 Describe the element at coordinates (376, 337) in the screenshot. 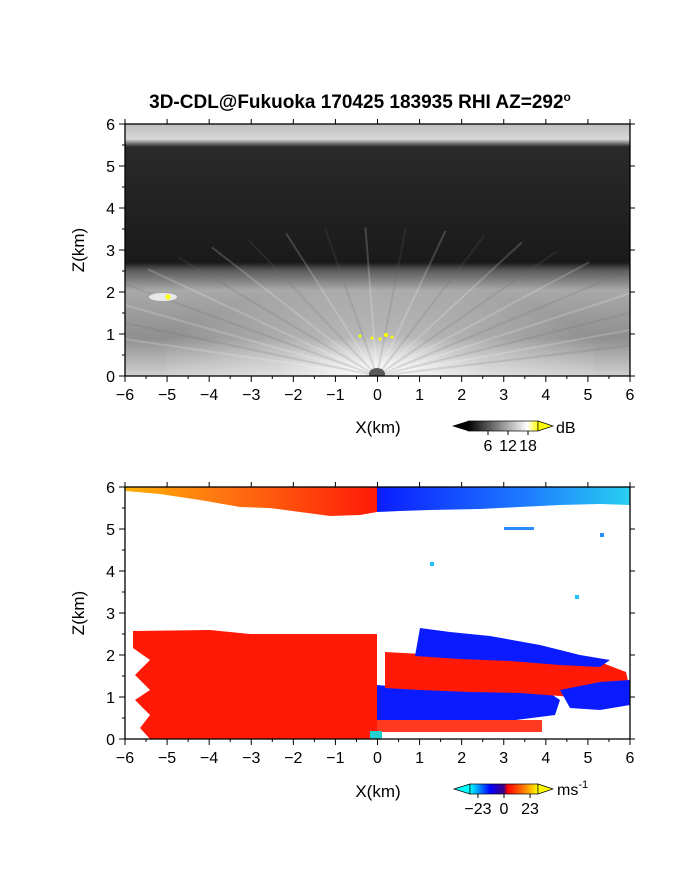

I see `yellow-spots` at that location.